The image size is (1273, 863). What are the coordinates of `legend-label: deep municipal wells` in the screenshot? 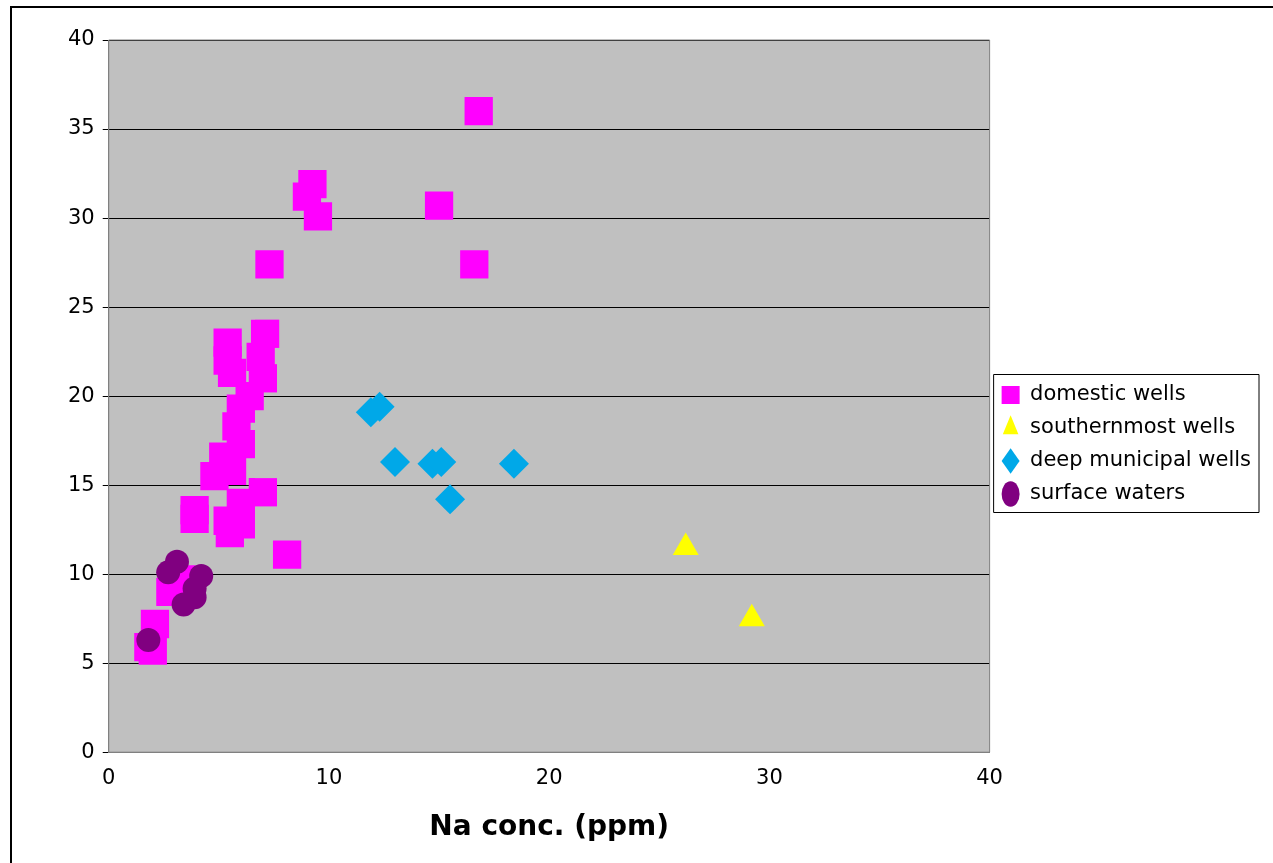 It's located at (1141, 459).